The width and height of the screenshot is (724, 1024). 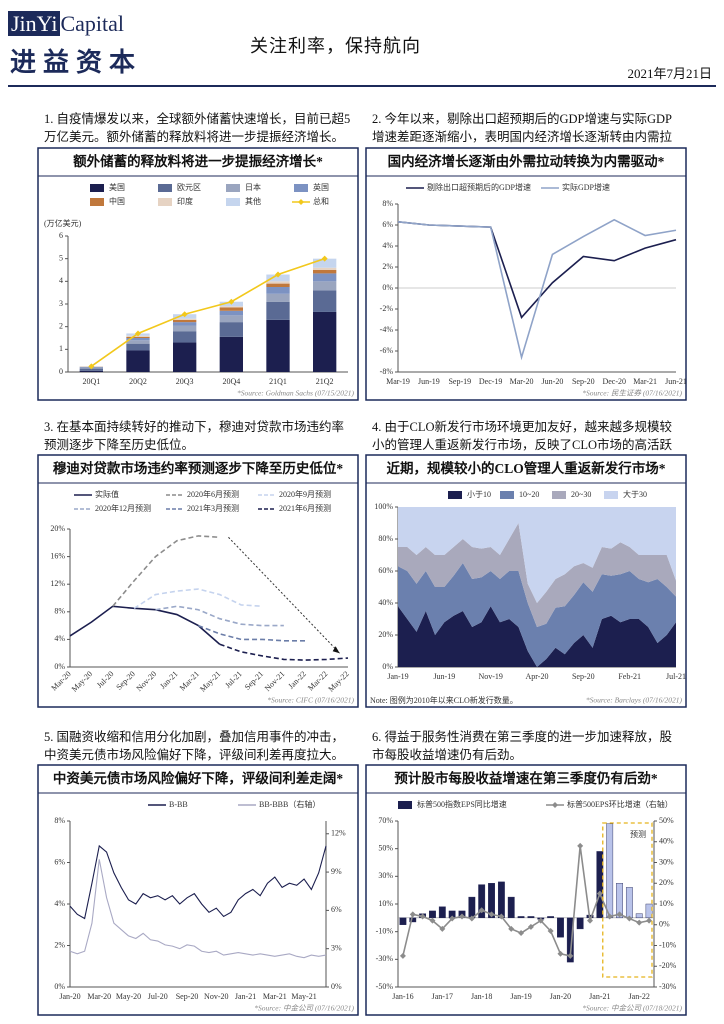 I want to click on x-tick-label: Jun-19, so click(x=429, y=381).